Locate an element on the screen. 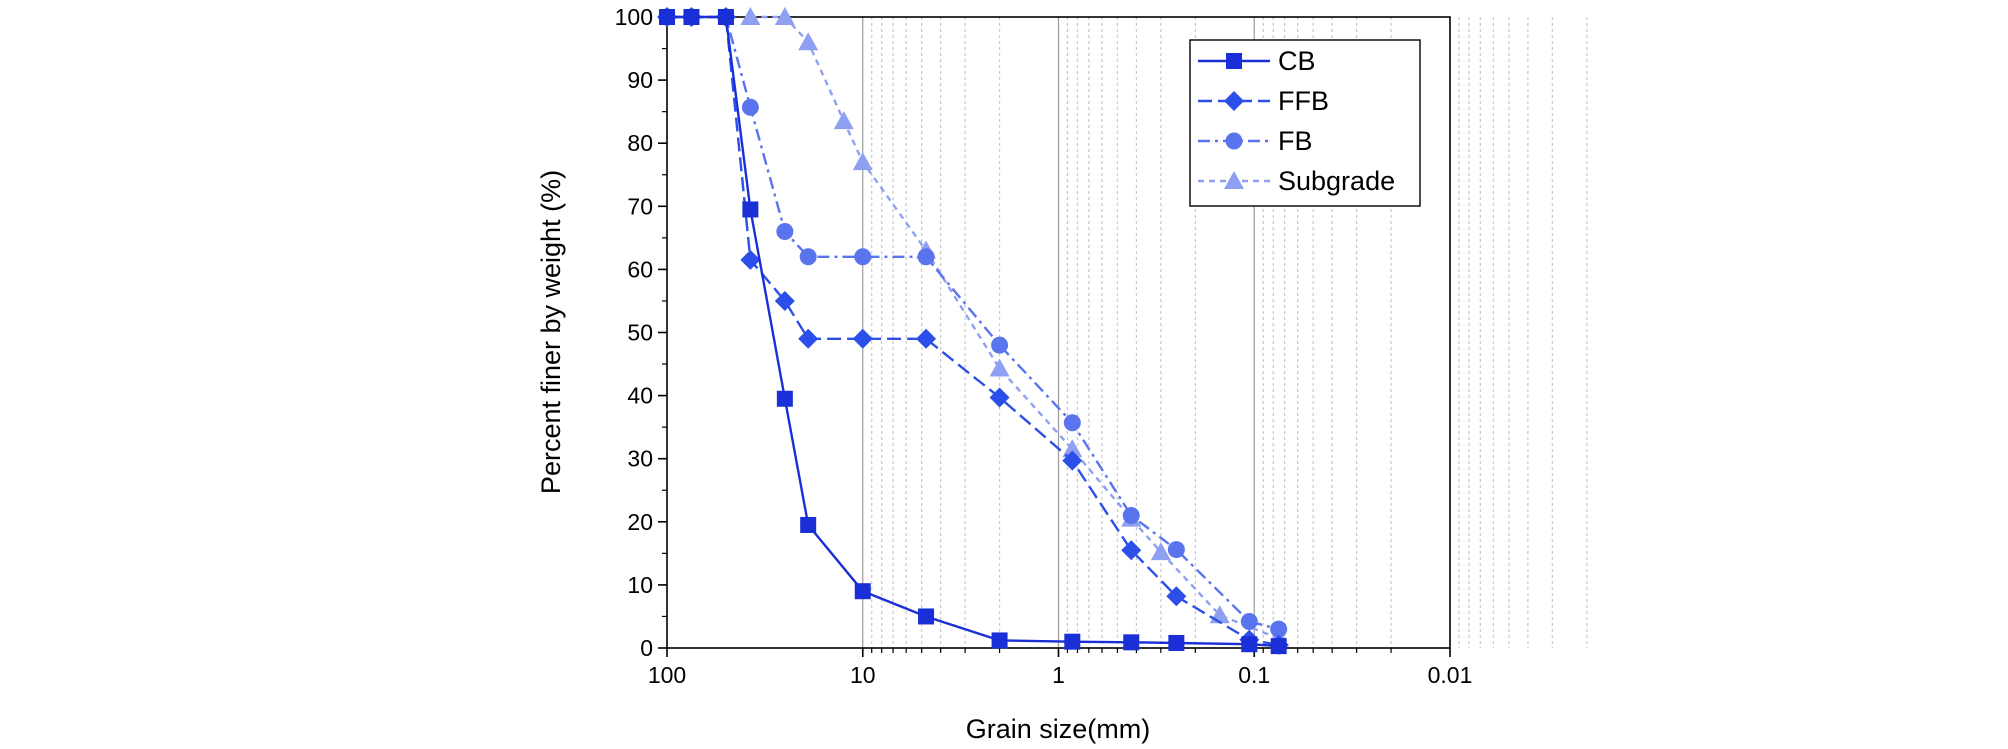 This screenshot has width=2008, height=749. x-tick-label: 100 is located at coordinates (667, 675).